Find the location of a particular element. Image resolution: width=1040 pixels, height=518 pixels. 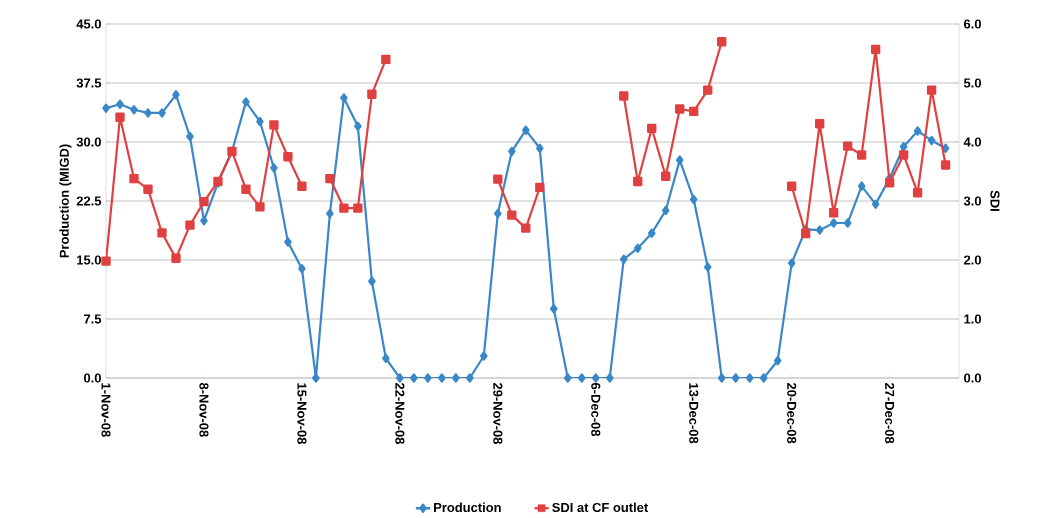

y2-tick-label: 6.0 is located at coordinates (972, 24).